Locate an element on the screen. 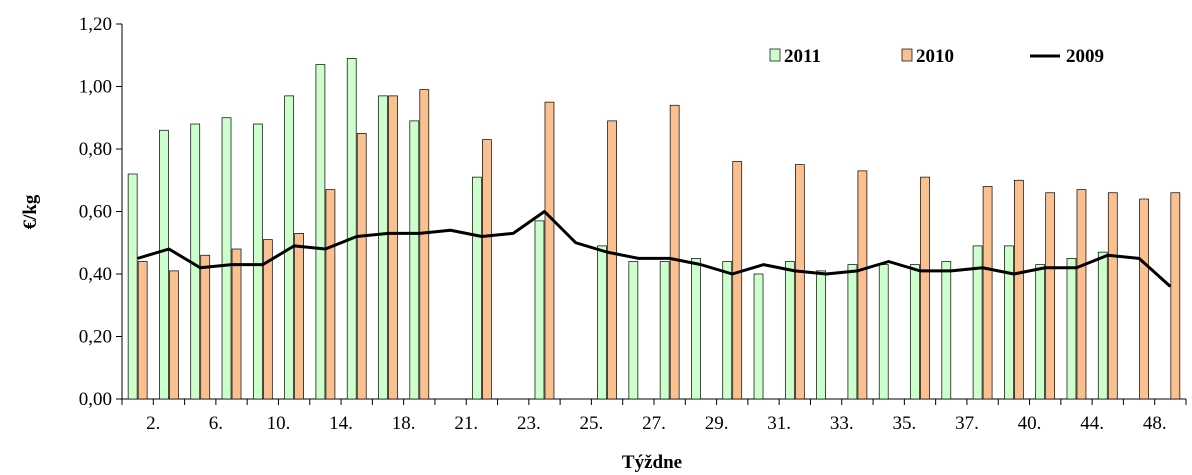  x-tick-label: 25. is located at coordinates (592, 423).